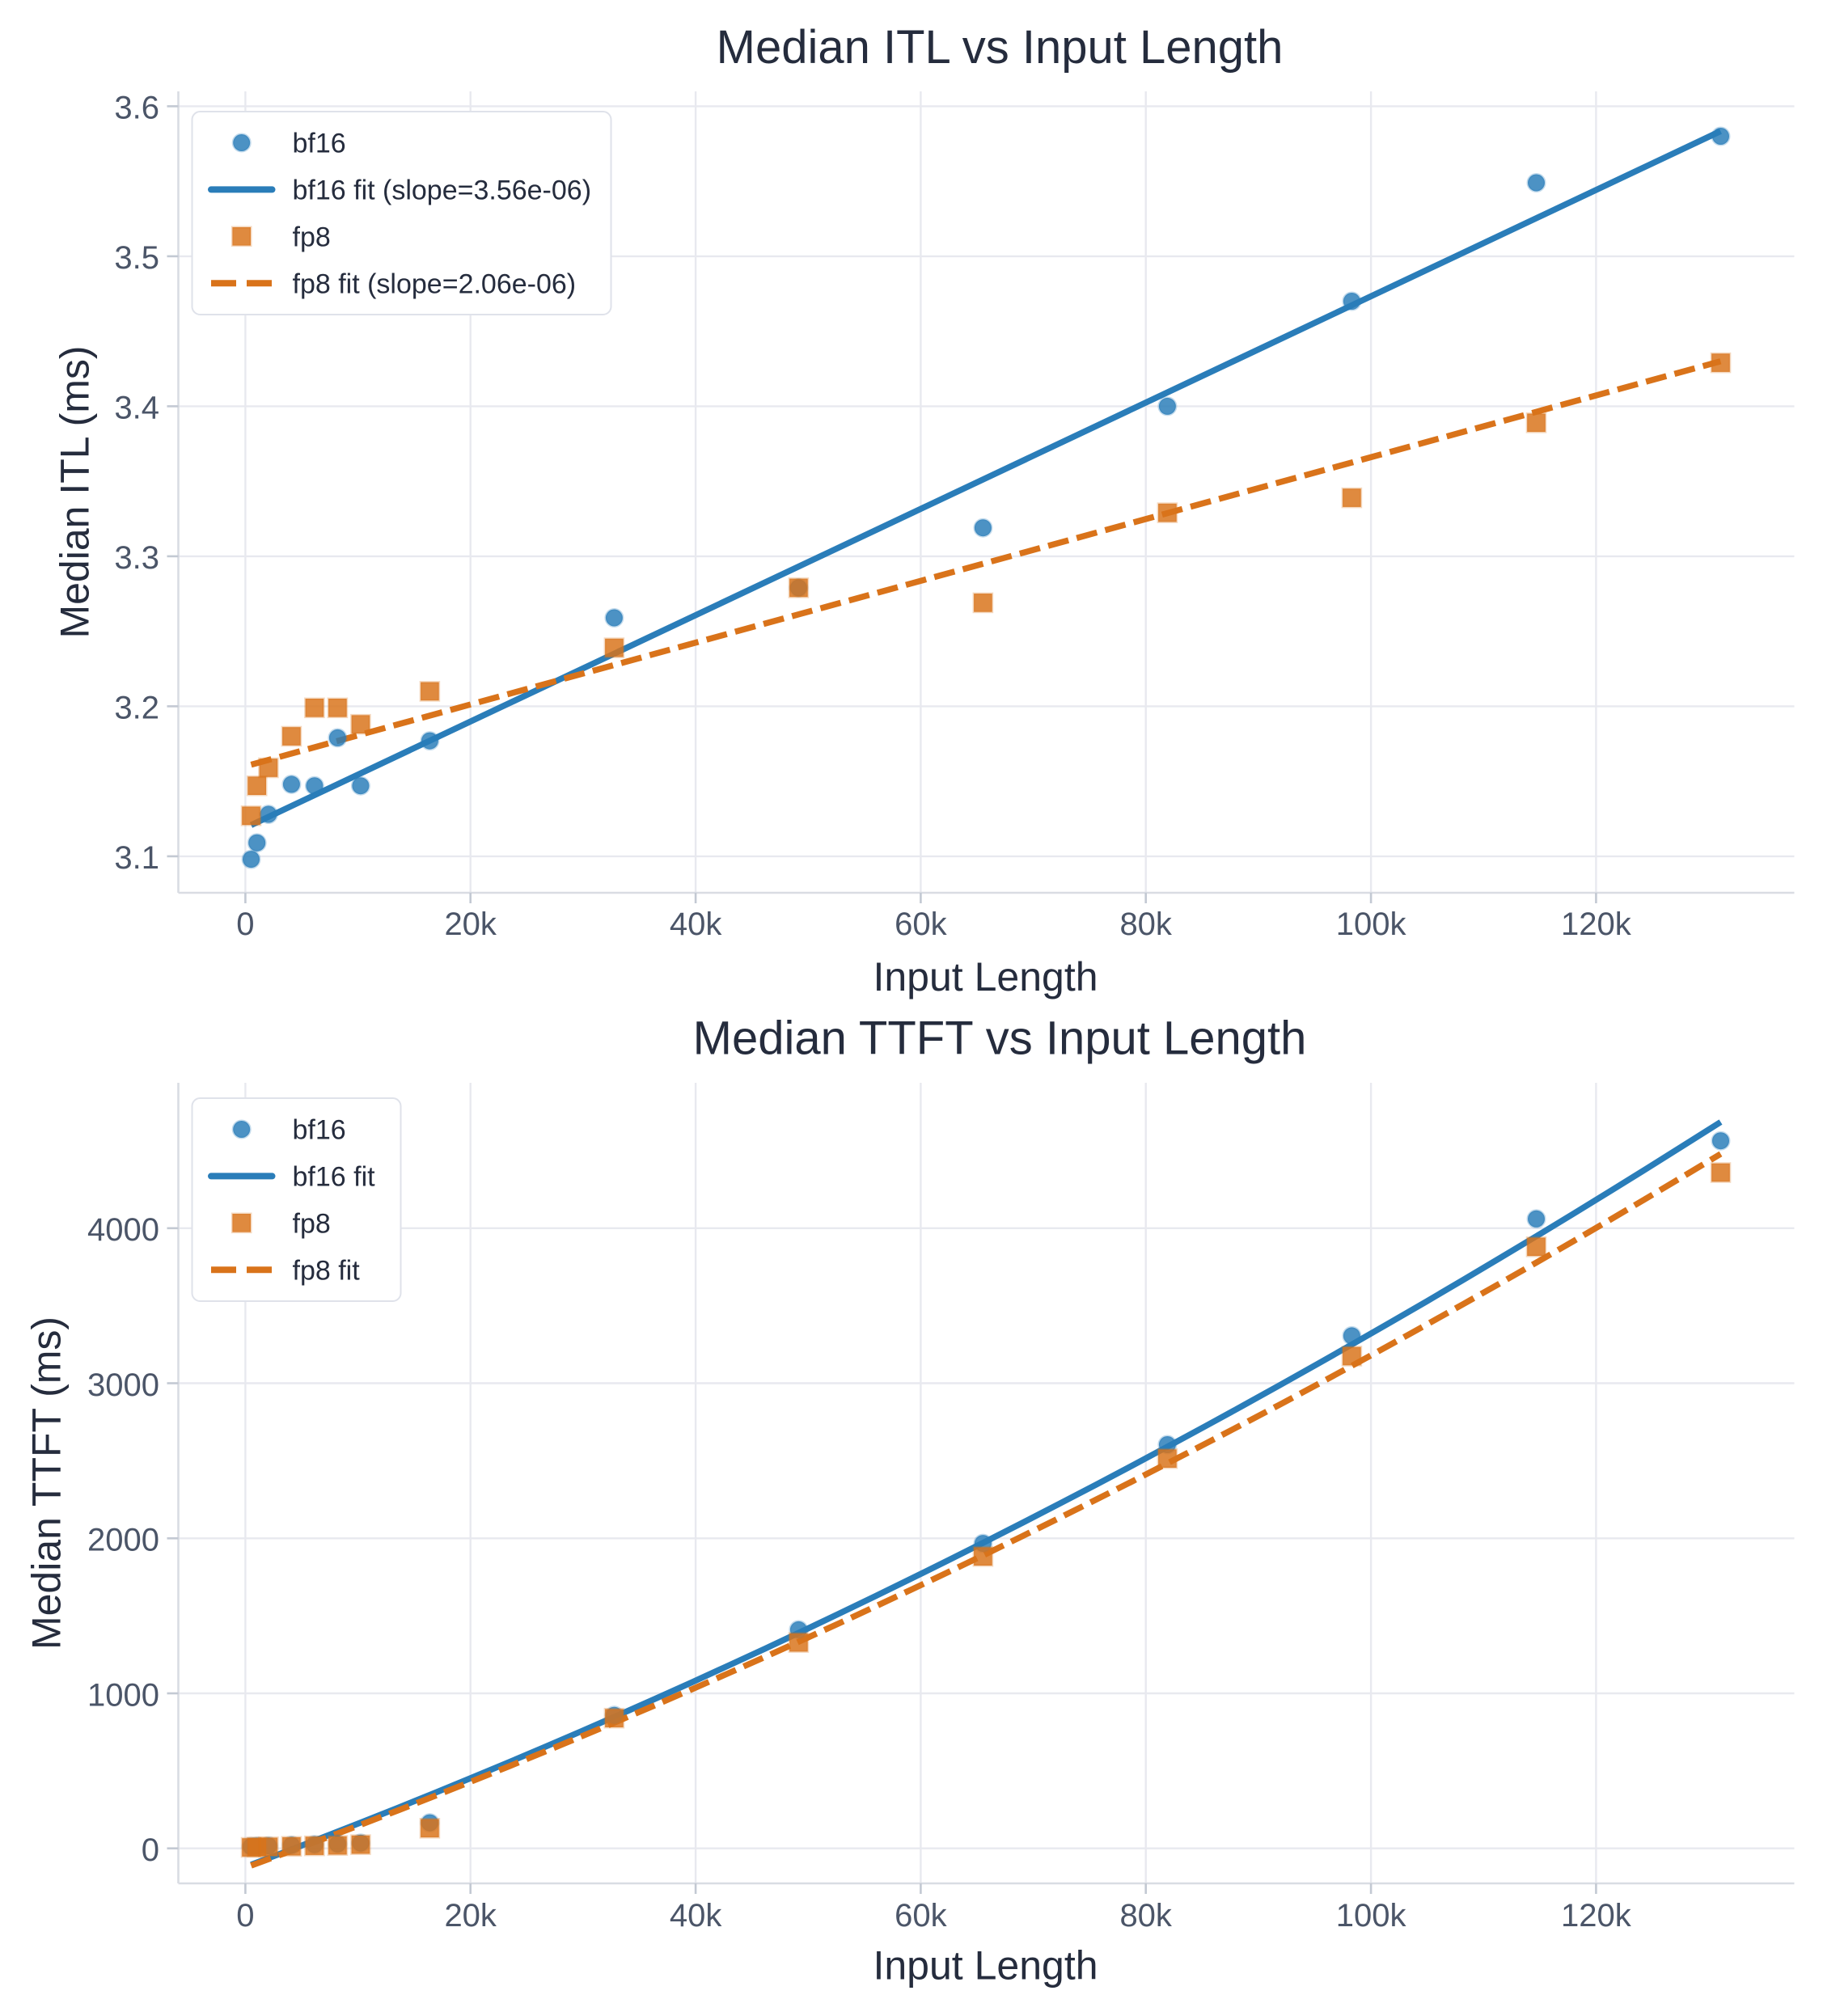 The width and height of the screenshot is (1823, 2016). I want to click on svg-text: bf16 fit, so click(335, 1177).